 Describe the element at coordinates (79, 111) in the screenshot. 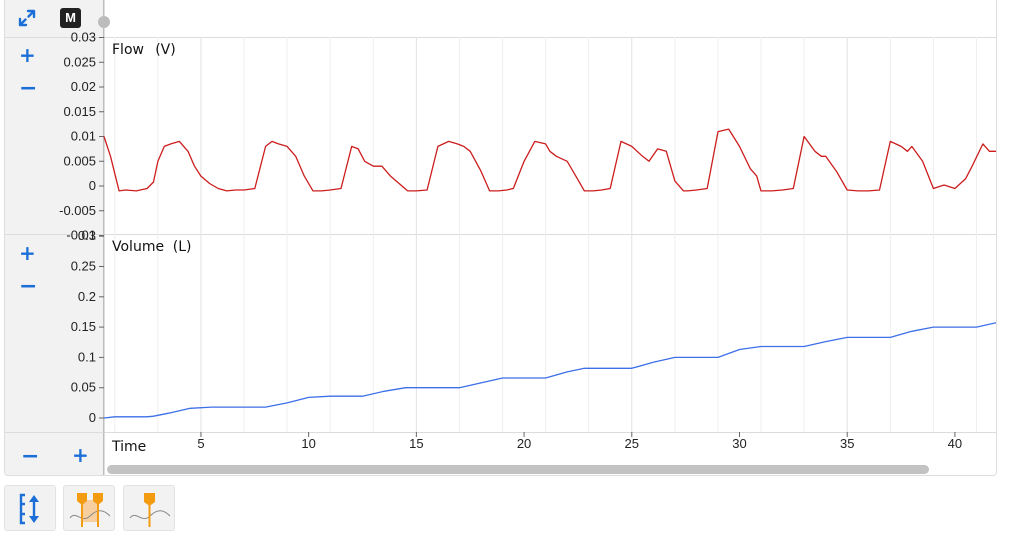

I see `flow-y-tick-label: 0.015` at that location.